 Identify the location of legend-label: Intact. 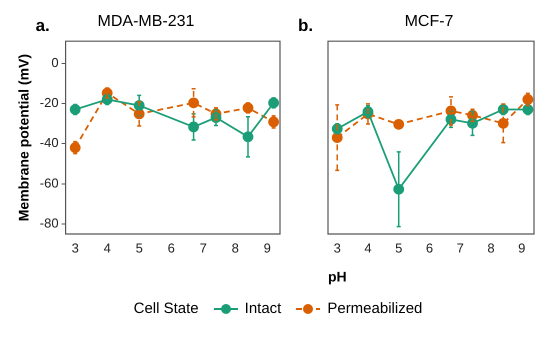
(263, 308).